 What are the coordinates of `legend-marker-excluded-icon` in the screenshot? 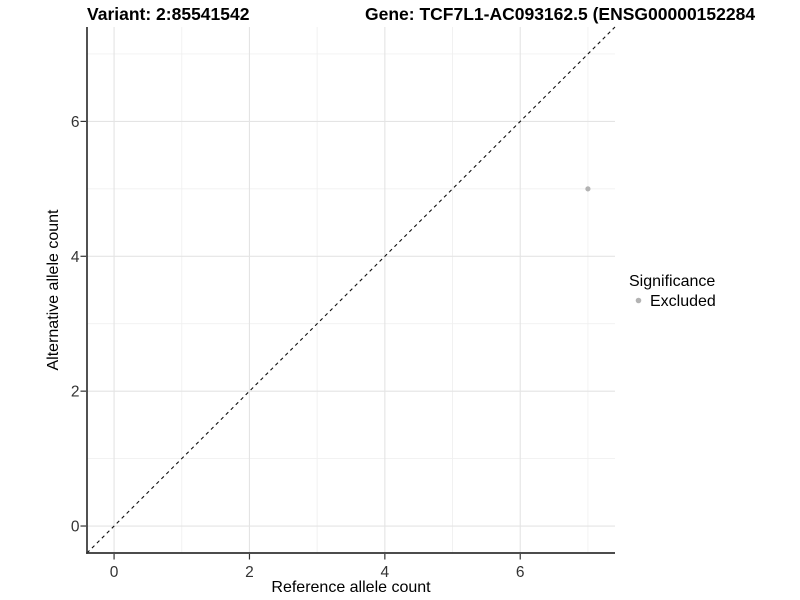 It's located at (638, 300).